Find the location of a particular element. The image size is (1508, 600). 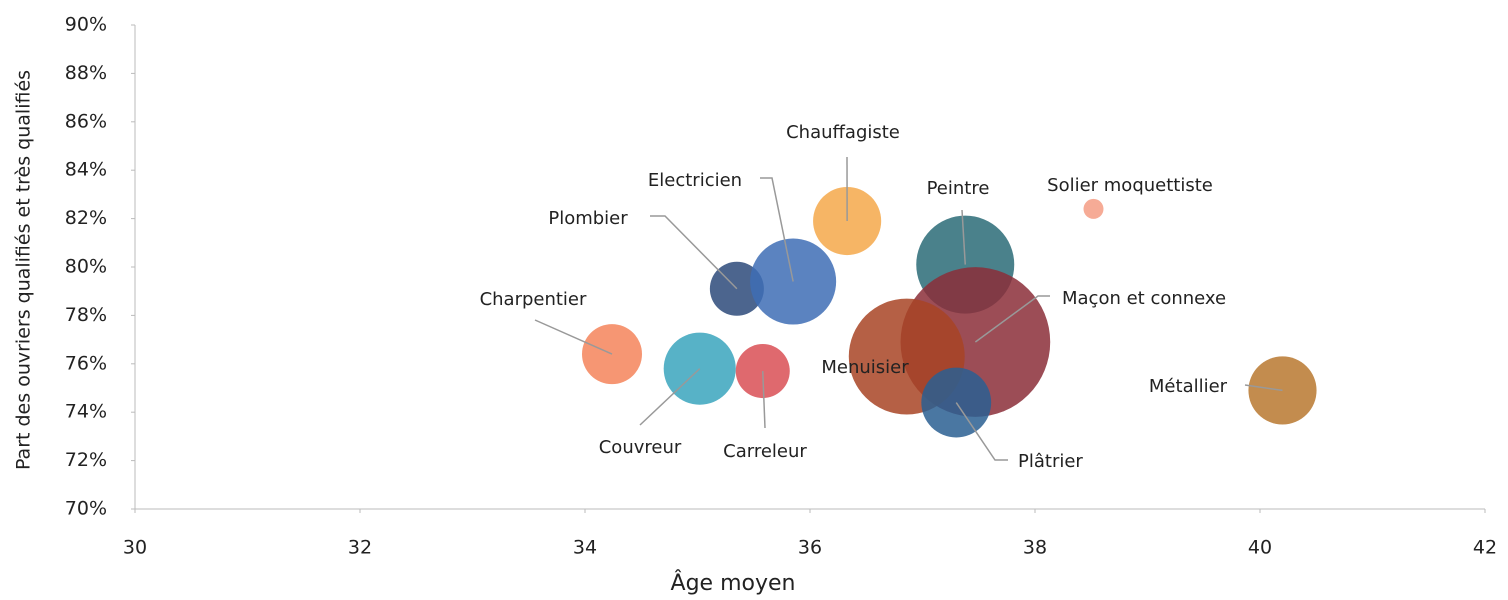

x-tick-label: 30 is located at coordinates (135, 548).